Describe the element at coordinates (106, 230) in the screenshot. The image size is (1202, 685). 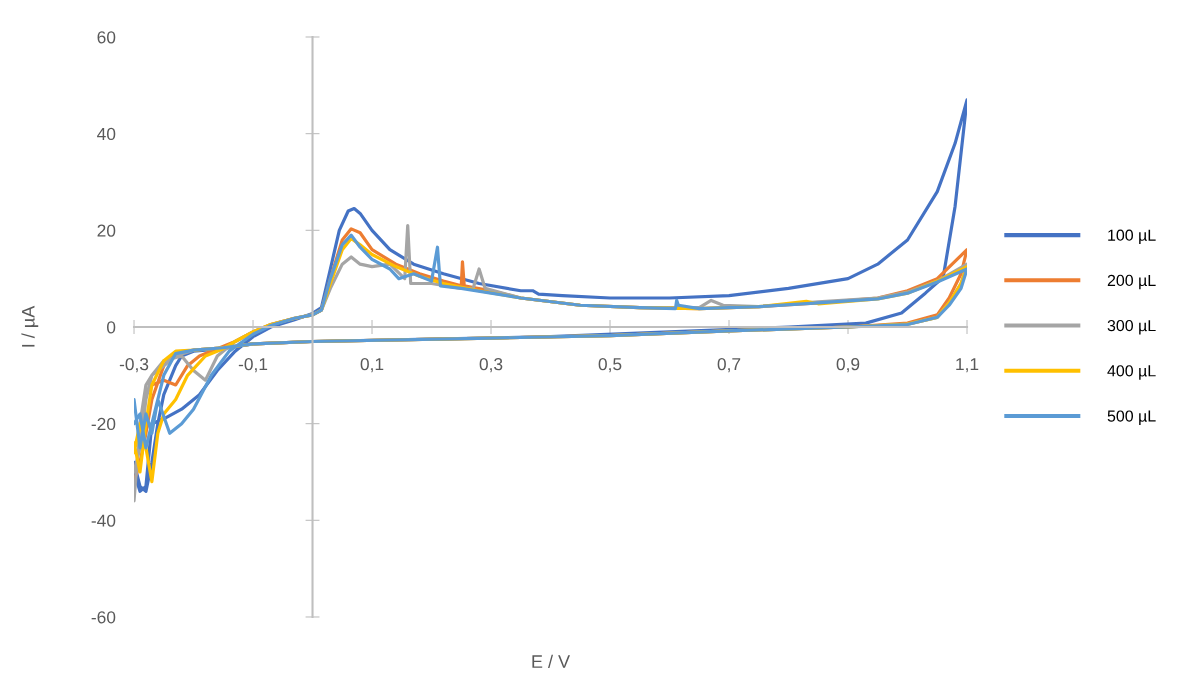
I see `y-tick-label: 20` at that location.